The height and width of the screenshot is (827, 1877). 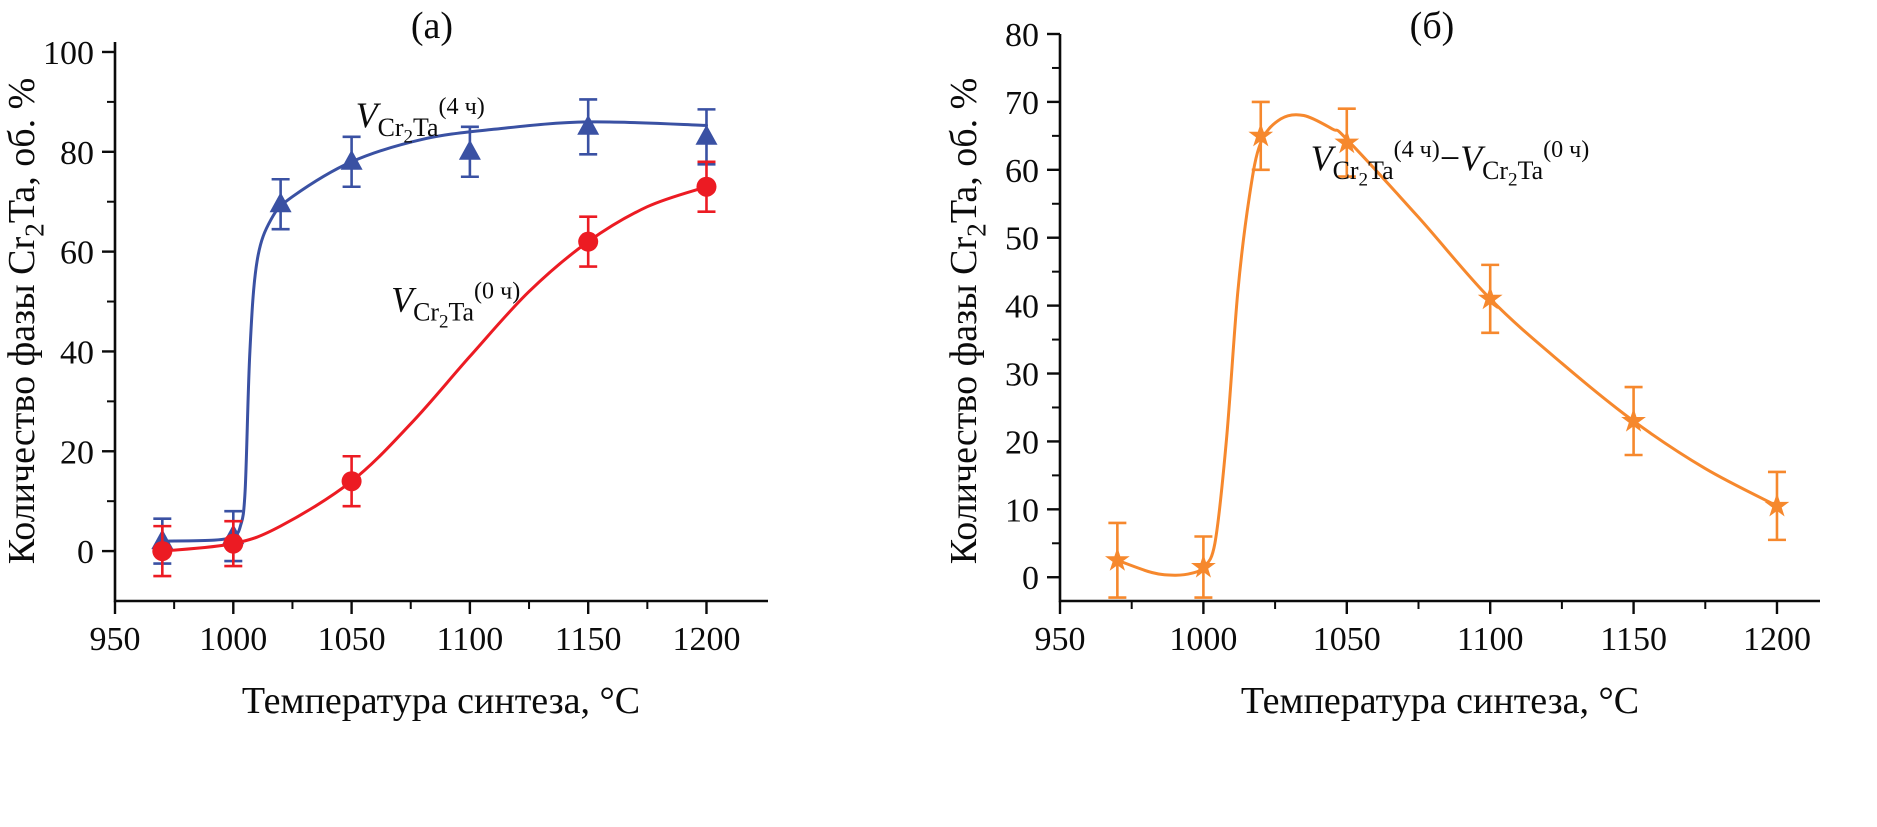 What do you see at coordinates (1022, 103) in the screenshot?
I see `y-tick-label: 70` at bounding box center [1022, 103].